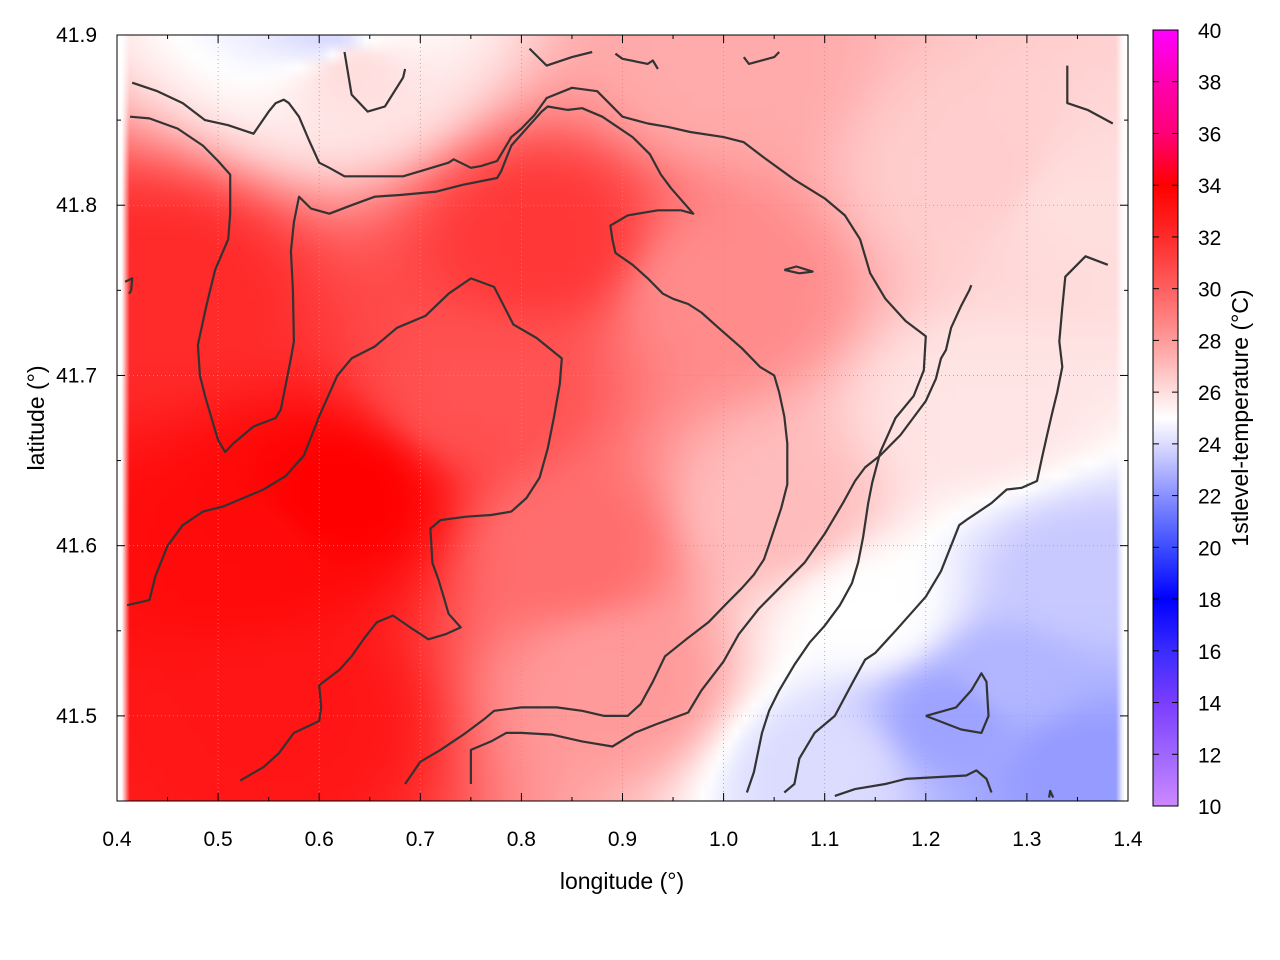 Image resolution: width=1280 pixels, height=960 pixels. What do you see at coordinates (1209, 341) in the screenshot?
I see `colorbar-tick-label: 28` at bounding box center [1209, 341].